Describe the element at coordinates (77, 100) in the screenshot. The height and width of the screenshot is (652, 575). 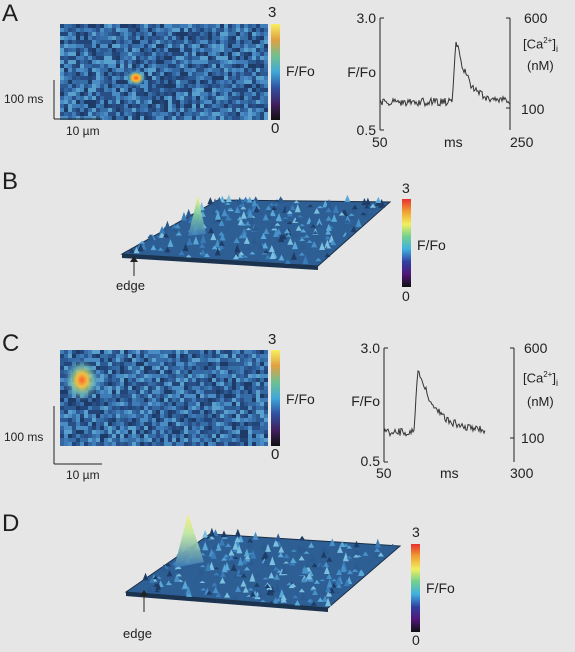
I see `scalebars-a` at that location.